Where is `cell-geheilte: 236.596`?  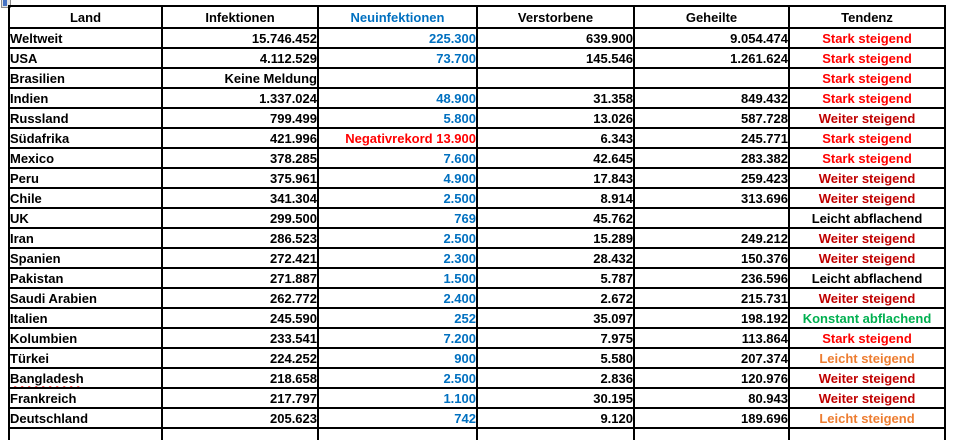 cell-geheilte: 236.596 is located at coordinates (711, 278).